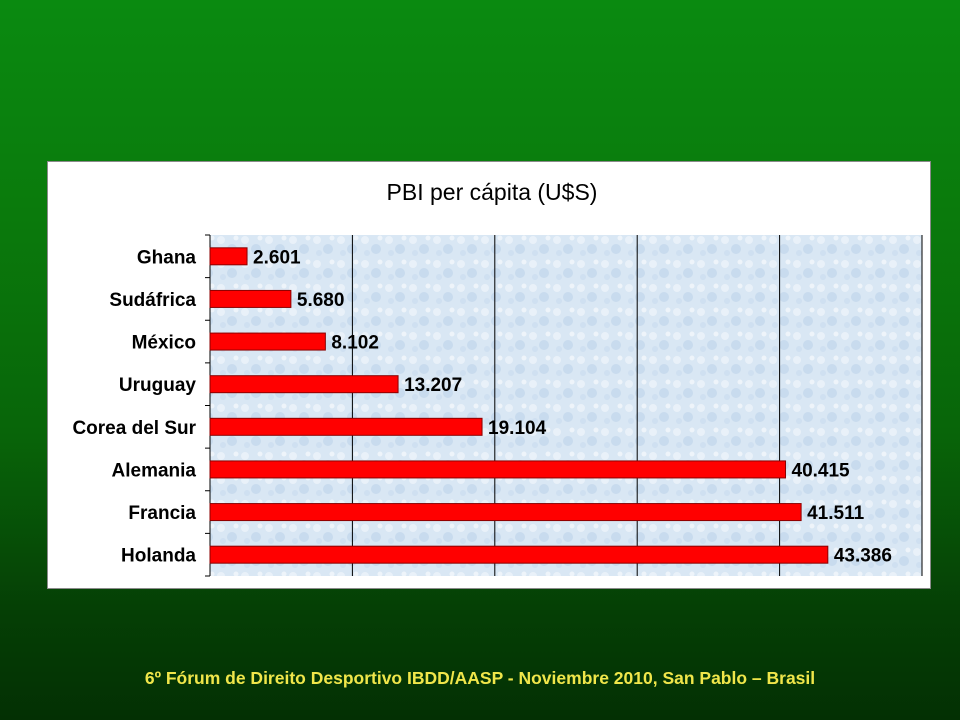 The image size is (960, 720). I want to click on data-label: 2.601, so click(277, 257).